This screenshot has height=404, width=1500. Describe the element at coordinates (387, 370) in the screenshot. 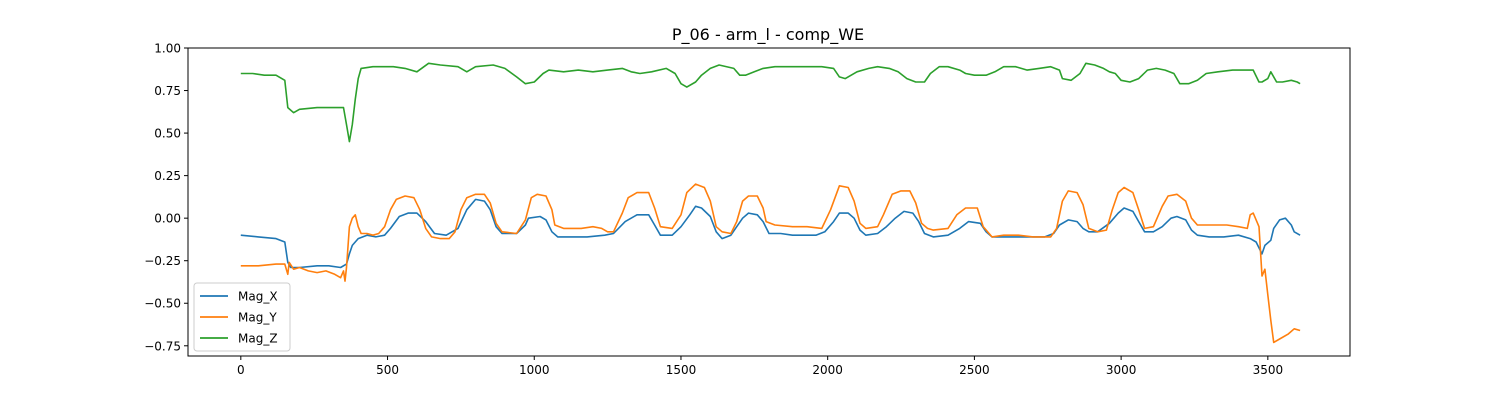

I see `x-tick-label: 500` at that location.